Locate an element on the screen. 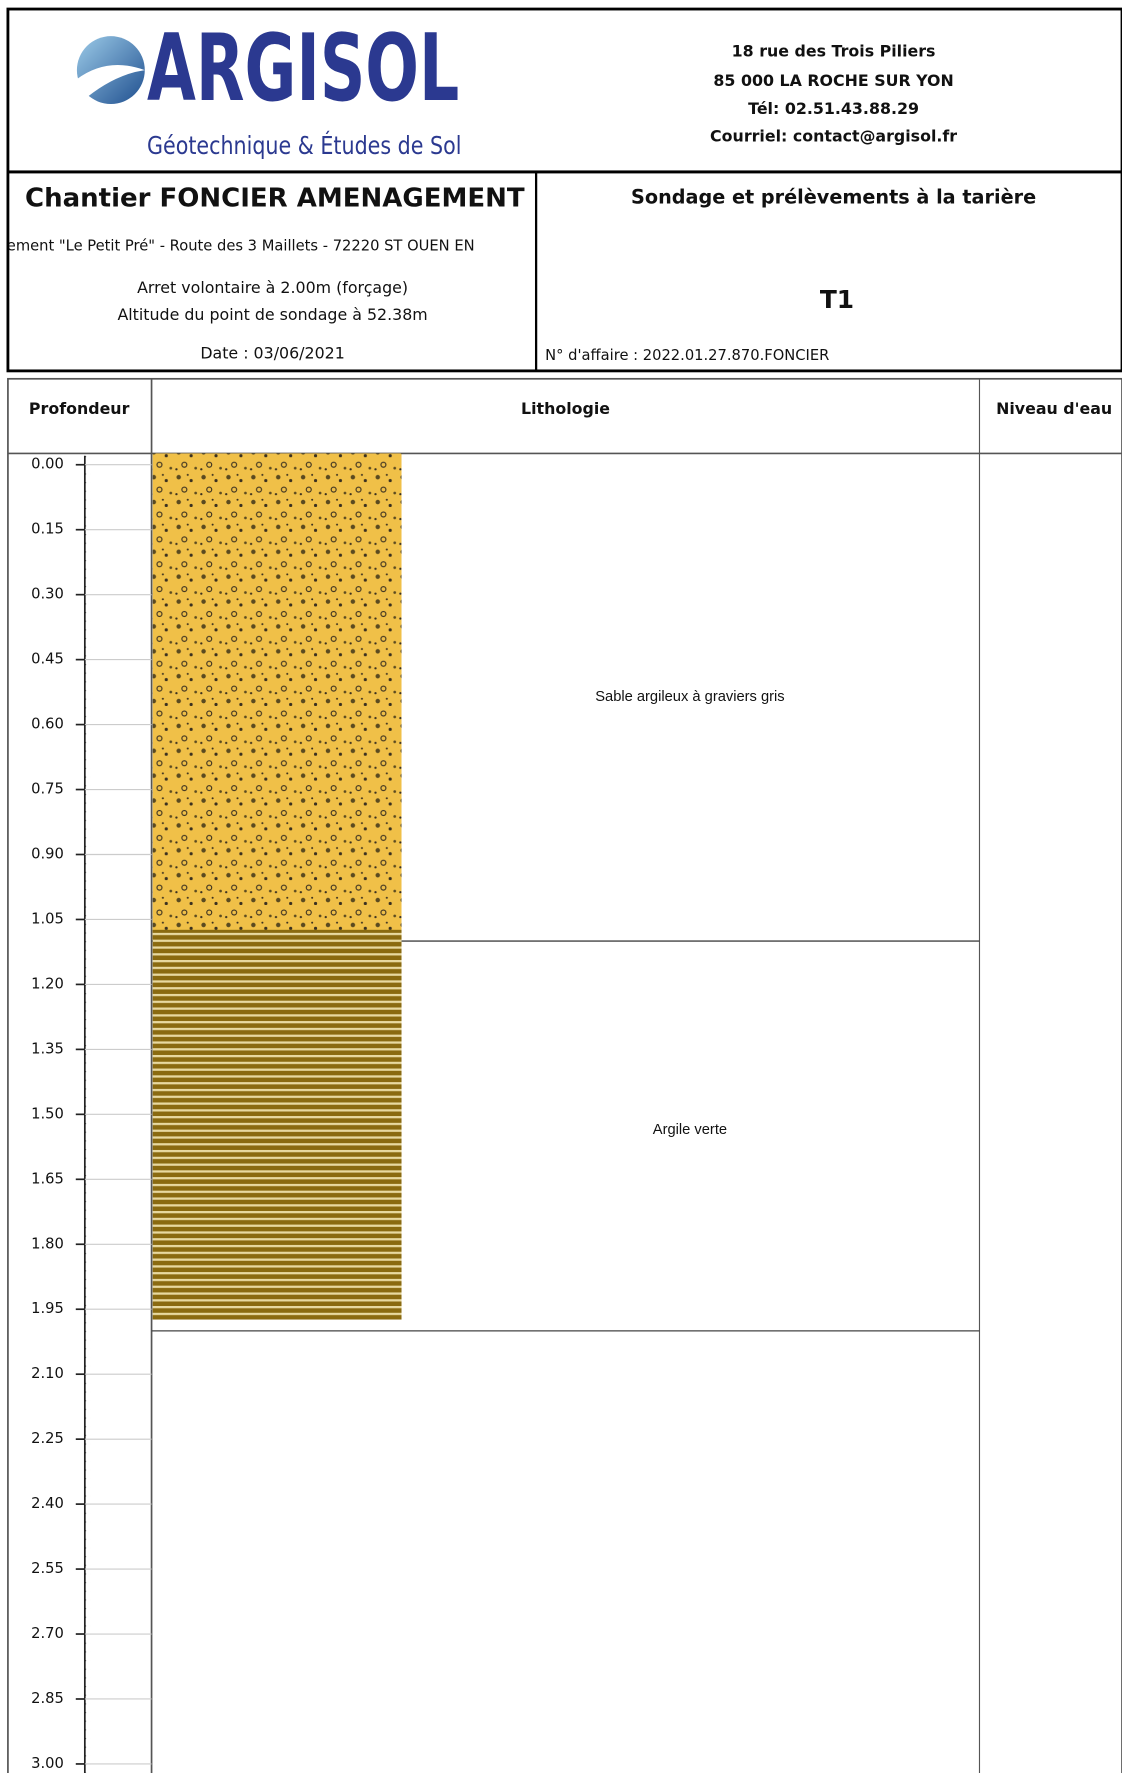  depth-label: 0.90 is located at coordinates (47, 854).